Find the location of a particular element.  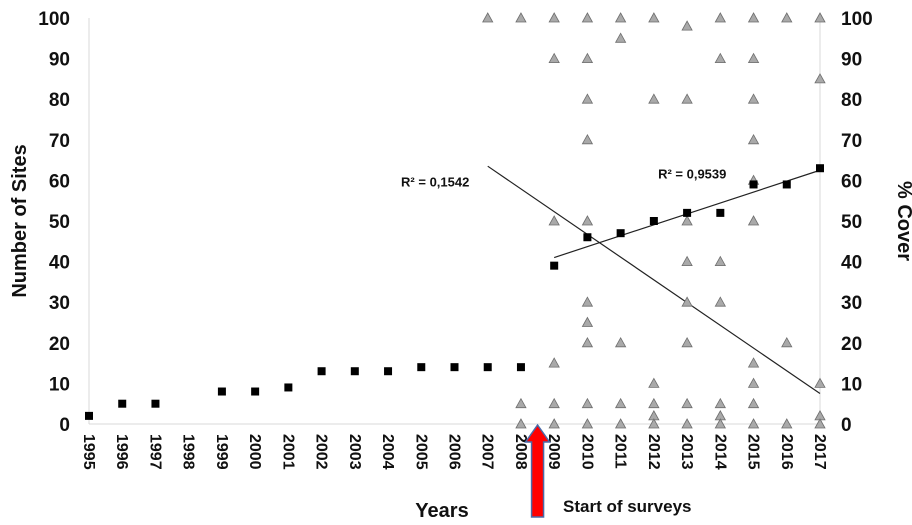

x-tick-label: 2016 is located at coordinates (786, 452).